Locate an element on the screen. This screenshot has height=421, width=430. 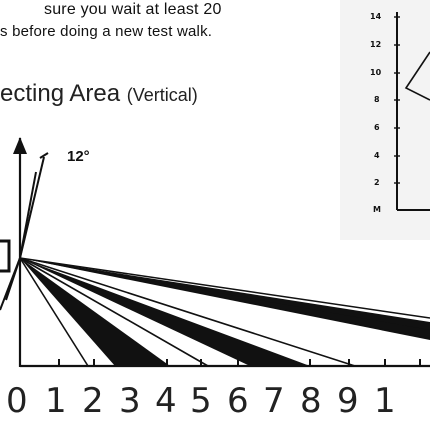
distance-tick-label: 5 is located at coordinates (201, 401).